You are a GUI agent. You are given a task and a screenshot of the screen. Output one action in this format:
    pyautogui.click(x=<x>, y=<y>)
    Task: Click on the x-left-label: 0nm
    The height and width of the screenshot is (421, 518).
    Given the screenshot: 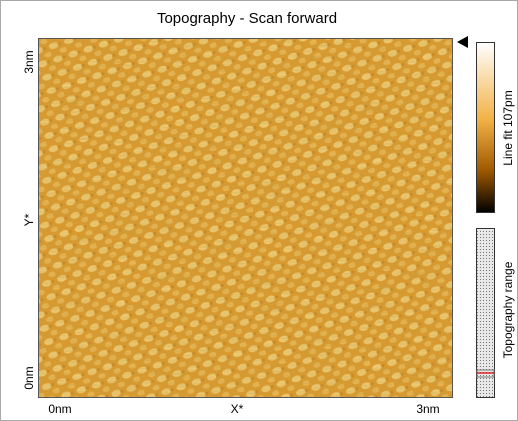 What is the action you would take?
    pyautogui.click(x=59, y=409)
    